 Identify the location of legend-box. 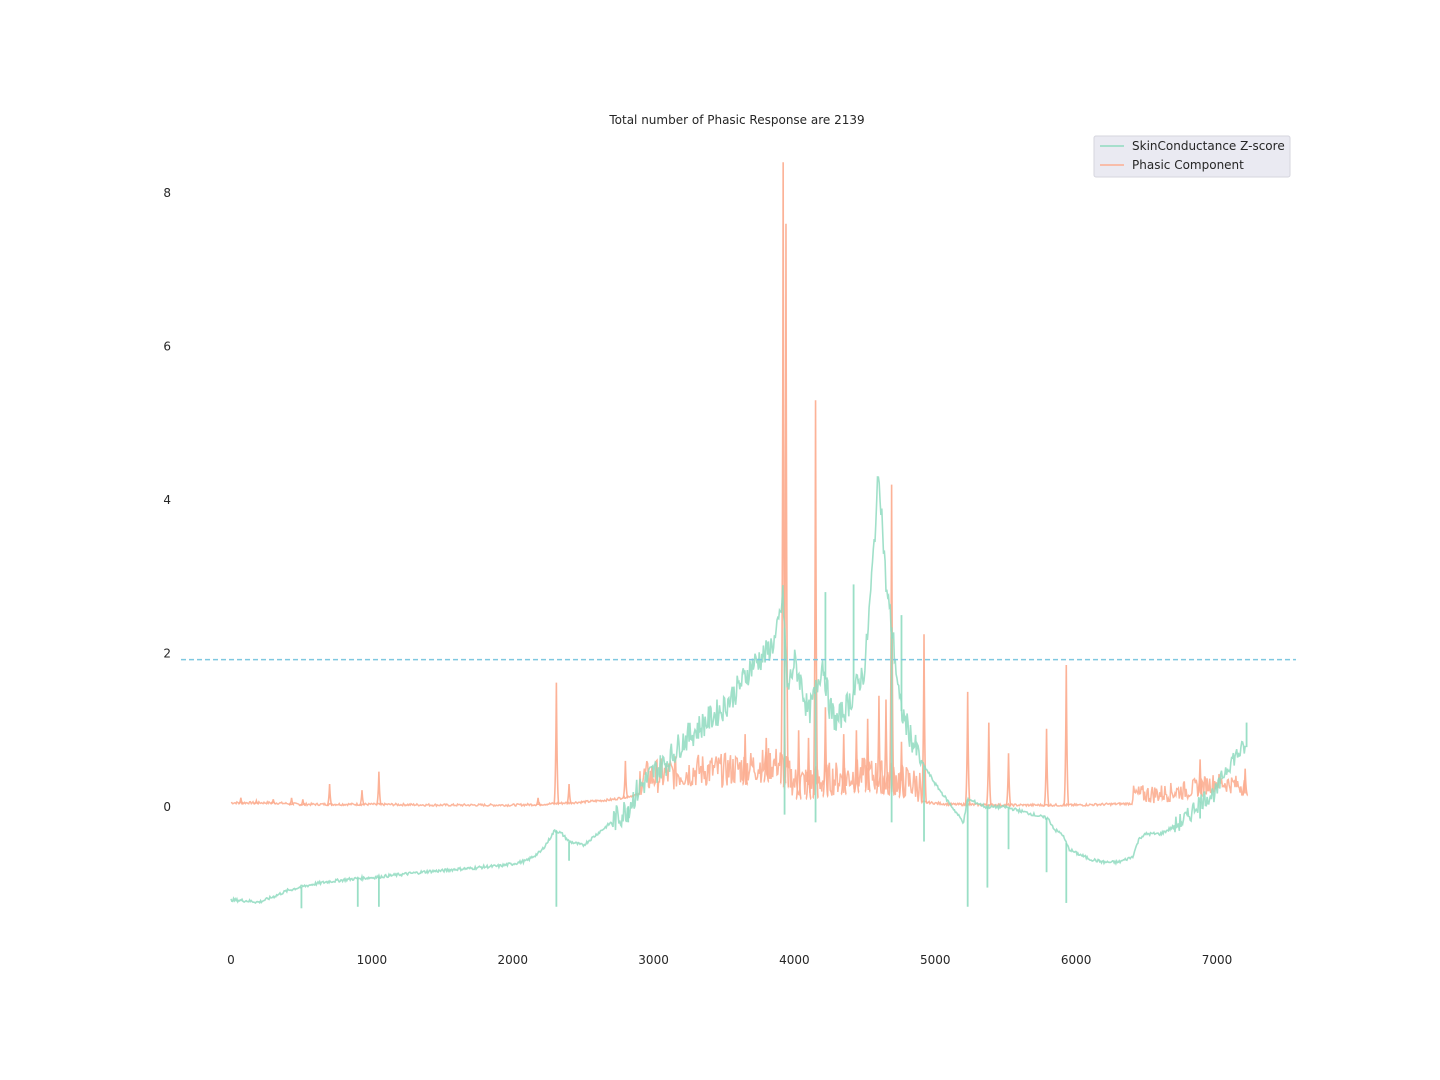
(1192, 156).